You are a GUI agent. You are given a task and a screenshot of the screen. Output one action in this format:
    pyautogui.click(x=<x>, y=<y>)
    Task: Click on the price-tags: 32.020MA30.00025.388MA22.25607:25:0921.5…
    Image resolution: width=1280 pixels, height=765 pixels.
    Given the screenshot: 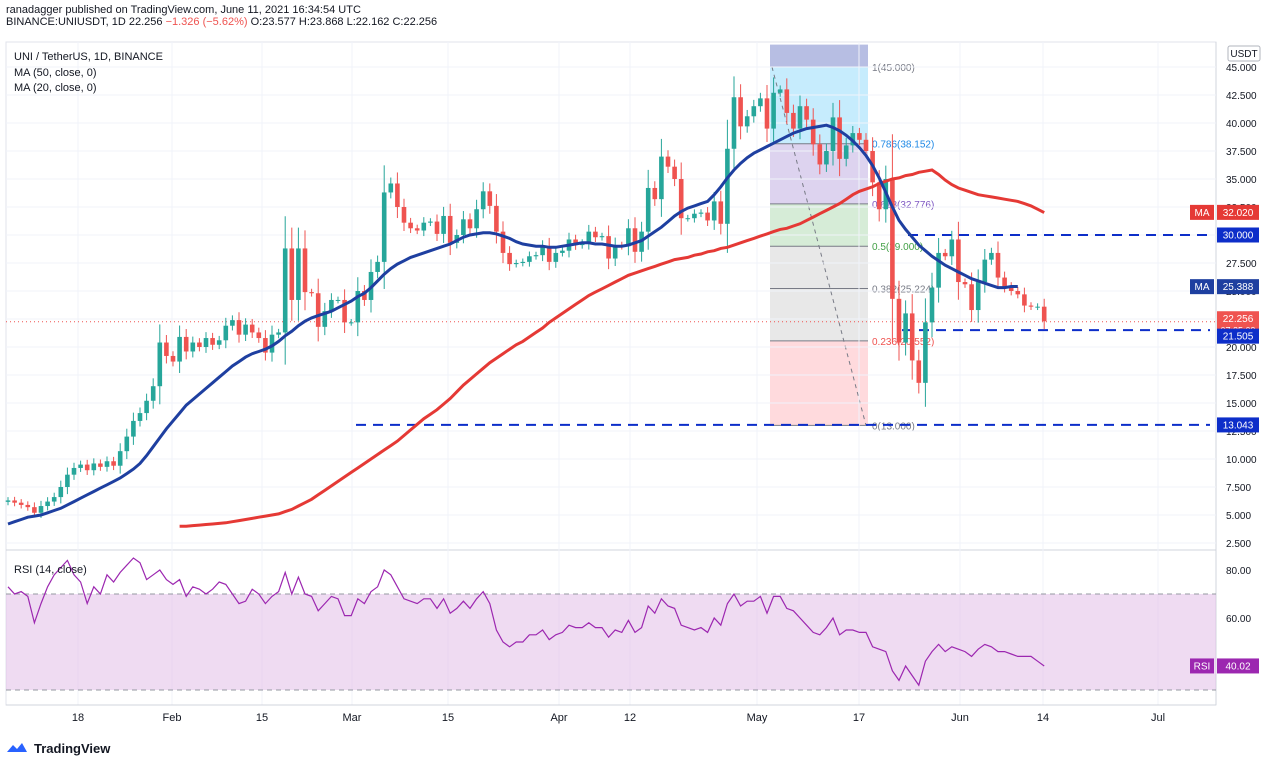 What is the action you would take?
    pyautogui.click(x=1224, y=439)
    